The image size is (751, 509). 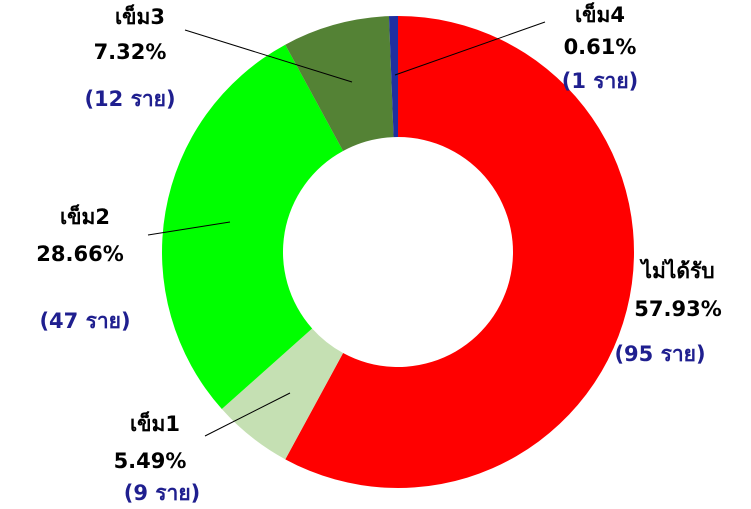 I want to click on category-label: เข็ม4, so click(x=600, y=14).